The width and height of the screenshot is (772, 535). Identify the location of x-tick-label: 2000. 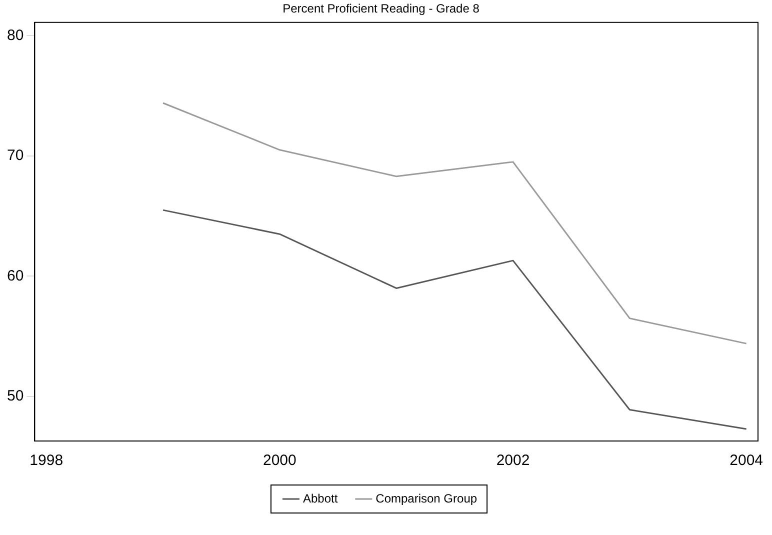
(279, 461).